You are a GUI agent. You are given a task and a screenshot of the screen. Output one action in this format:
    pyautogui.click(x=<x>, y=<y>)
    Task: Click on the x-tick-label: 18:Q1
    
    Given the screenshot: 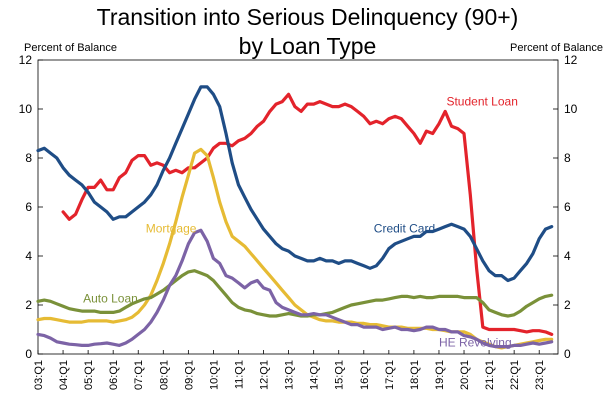 What is the action you would take?
    pyautogui.click(x=415, y=375)
    